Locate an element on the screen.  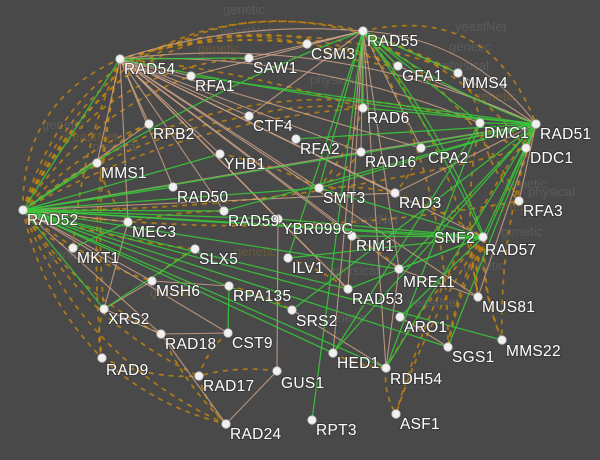
node-DDC1 is located at coordinates (526, 148).